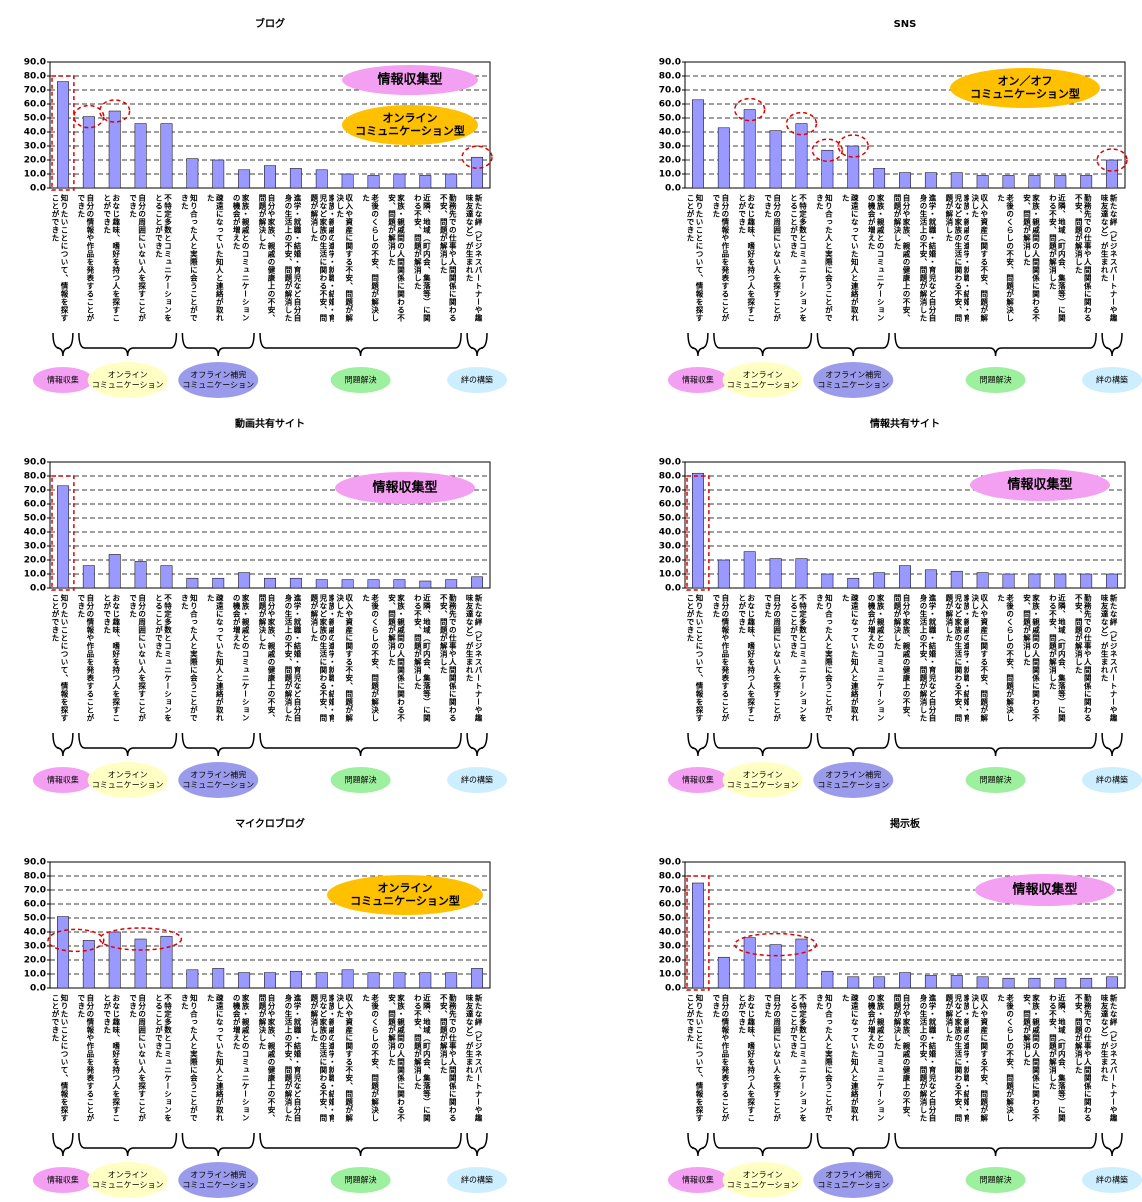  I want to click on x-tick-label: 家族・親戚の進学・就職・結婚・育児など家族の生活に関わる不安、問題が解消した, so click(321, 658).